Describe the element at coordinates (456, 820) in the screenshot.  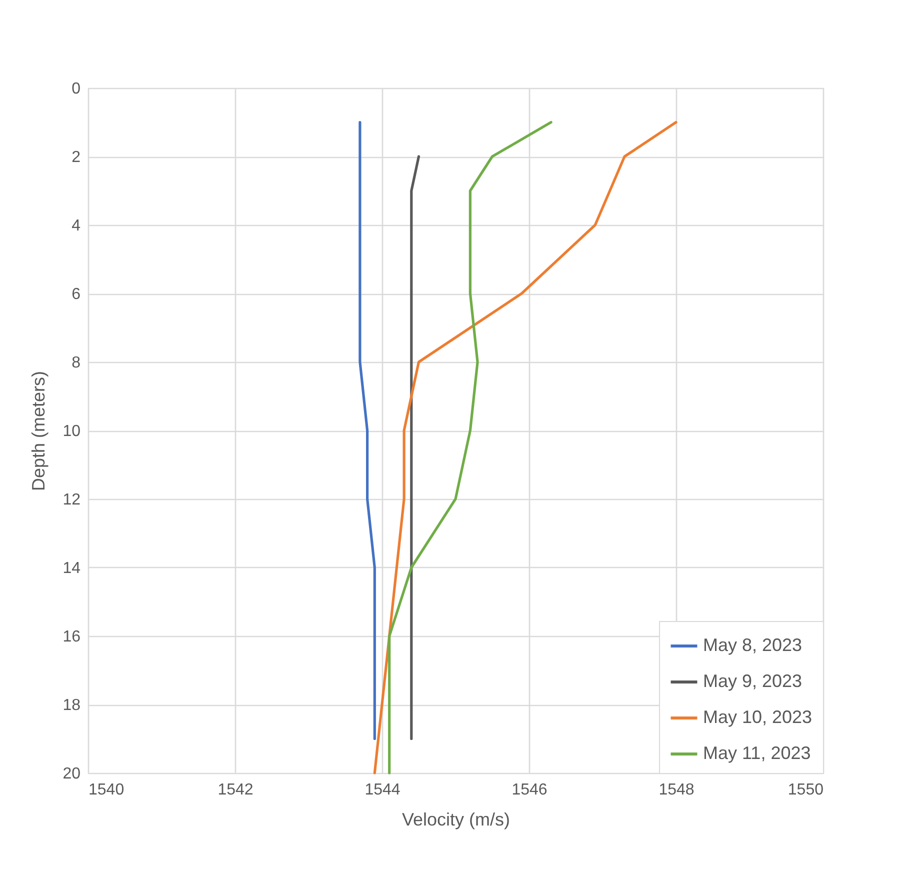
I see `x-axis-title: Velocity (m/s)` at that location.